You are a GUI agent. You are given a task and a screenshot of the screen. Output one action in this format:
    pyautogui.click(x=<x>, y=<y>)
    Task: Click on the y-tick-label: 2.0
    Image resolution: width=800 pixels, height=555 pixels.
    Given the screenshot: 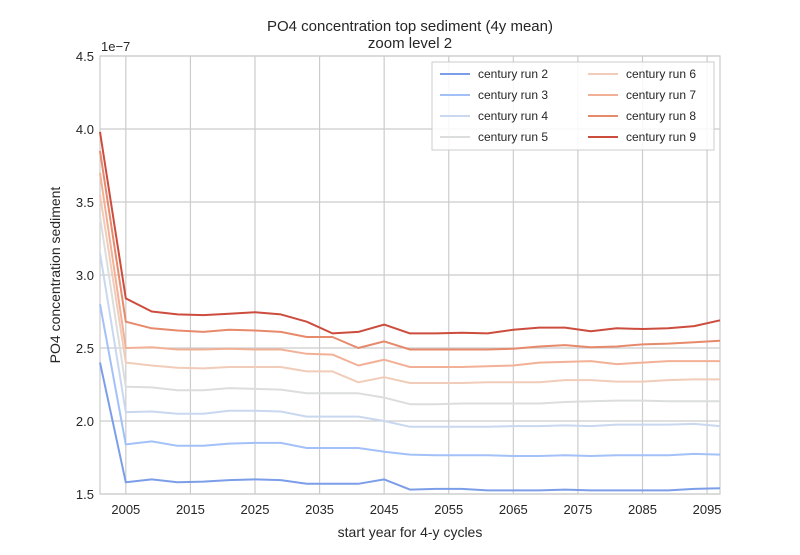 What is the action you would take?
    pyautogui.click(x=85, y=421)
    